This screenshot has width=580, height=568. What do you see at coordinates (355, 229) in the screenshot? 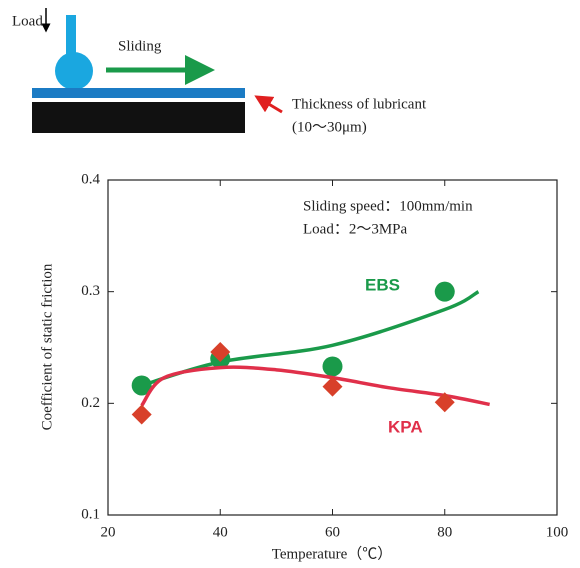
I see `annotation: Load：2～3MPa` at bounding box center [355, 229].